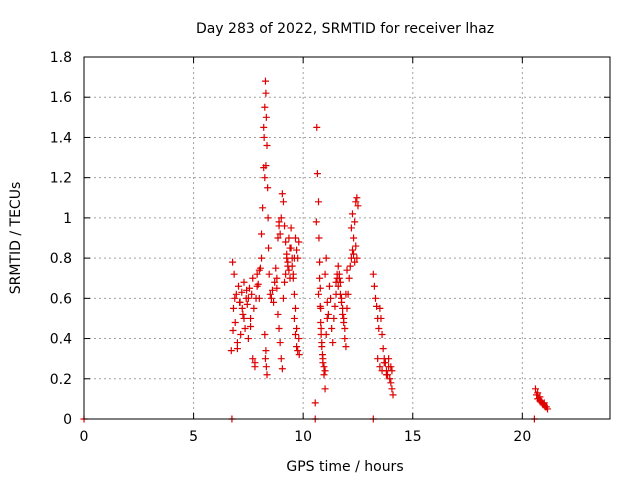 The image size is (640, 485). What do you see at coordinates (61, 380) in the screenshot?
I see `y-tick-label: 0.2` at bounding box center [61, 380].